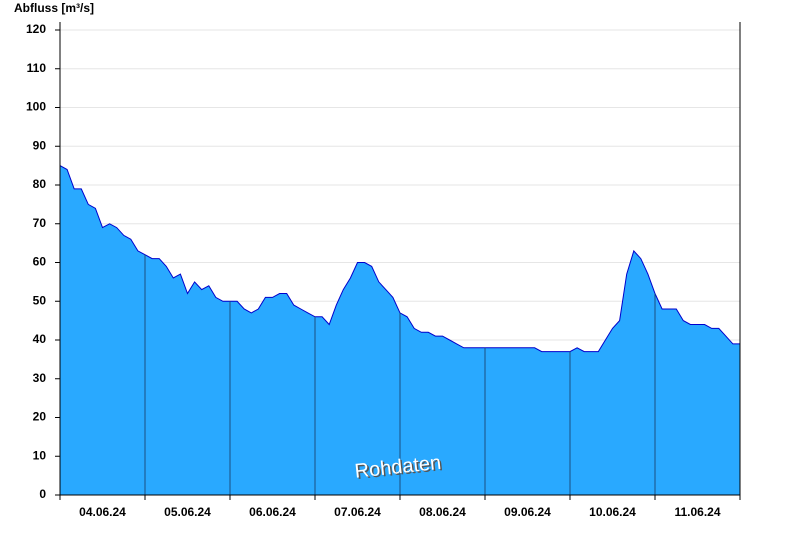 Image resolution: width=800 pixels, height=550 pixels. I want to click on y-tick-label: 90, so click(40, 145).